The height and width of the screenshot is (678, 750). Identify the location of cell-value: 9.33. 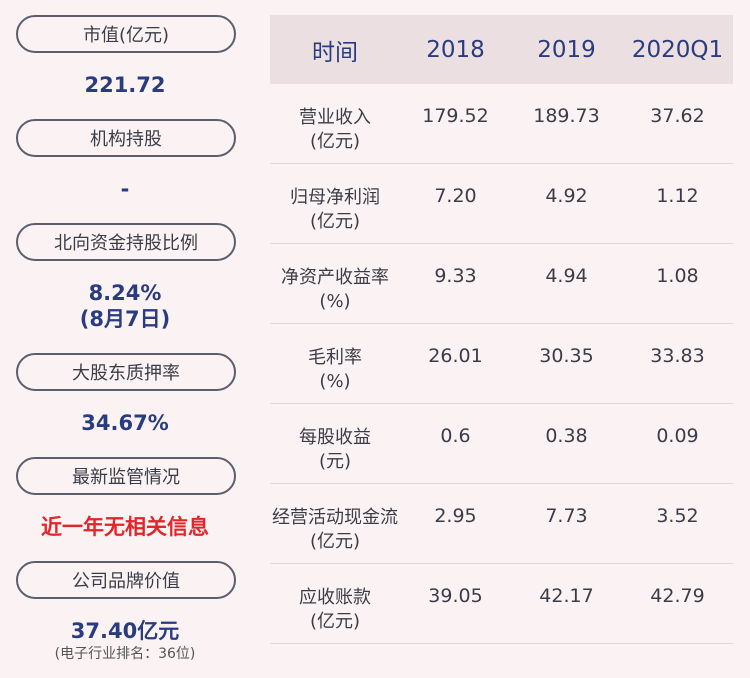
(455, 276).